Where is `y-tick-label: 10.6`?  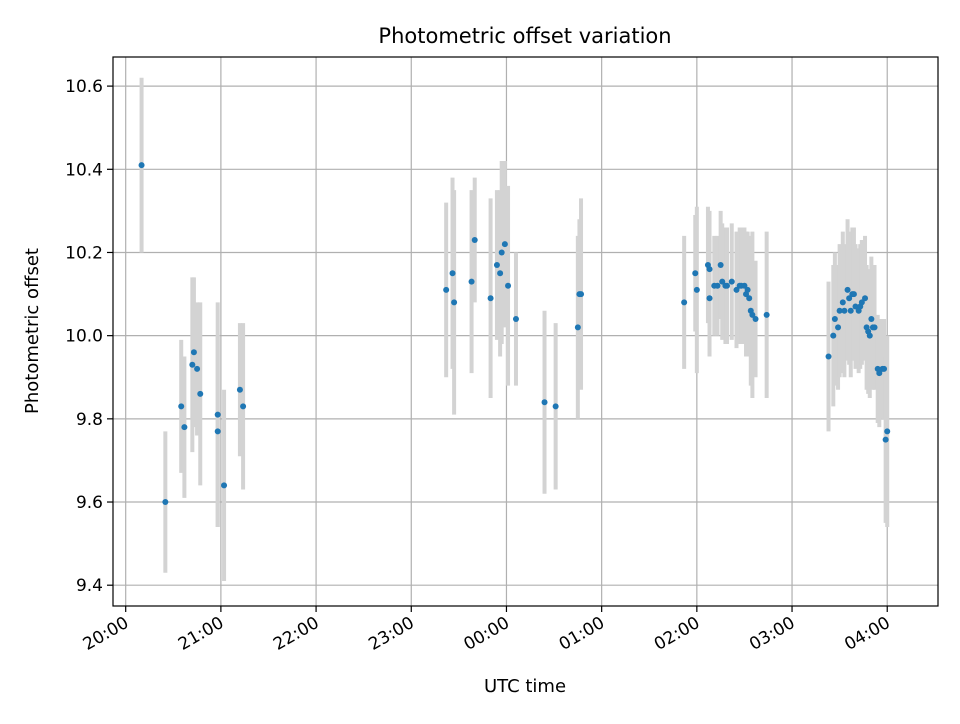 y-tick-label: 10.6 is located at coordinates (84, 87).